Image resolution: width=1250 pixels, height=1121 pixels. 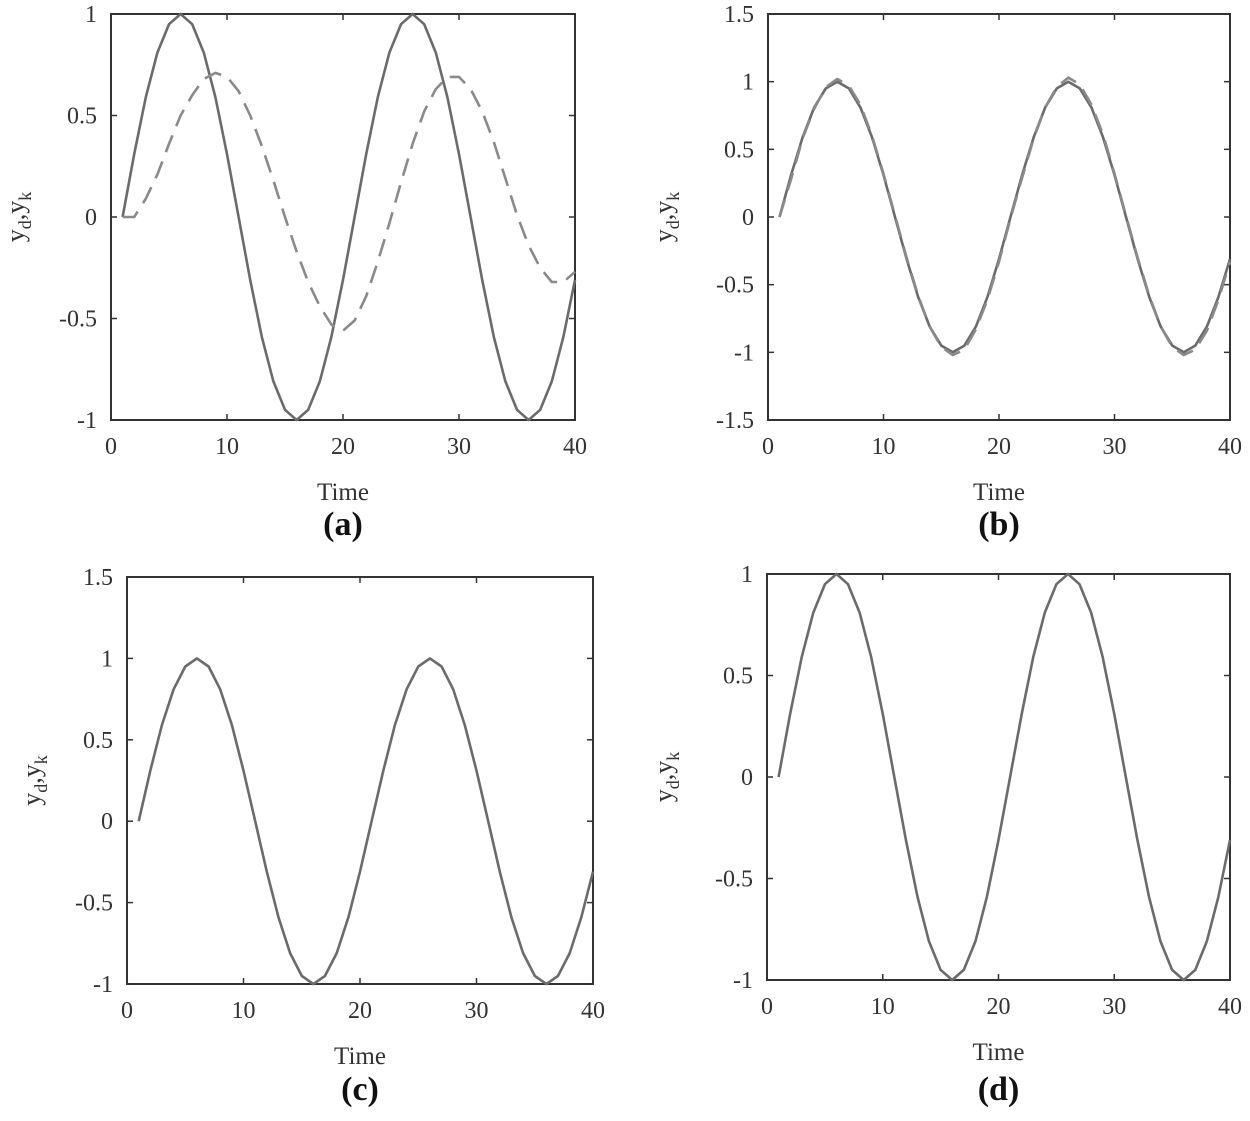 I want to click on panel-label: (c), so click(x=360, y=1089).